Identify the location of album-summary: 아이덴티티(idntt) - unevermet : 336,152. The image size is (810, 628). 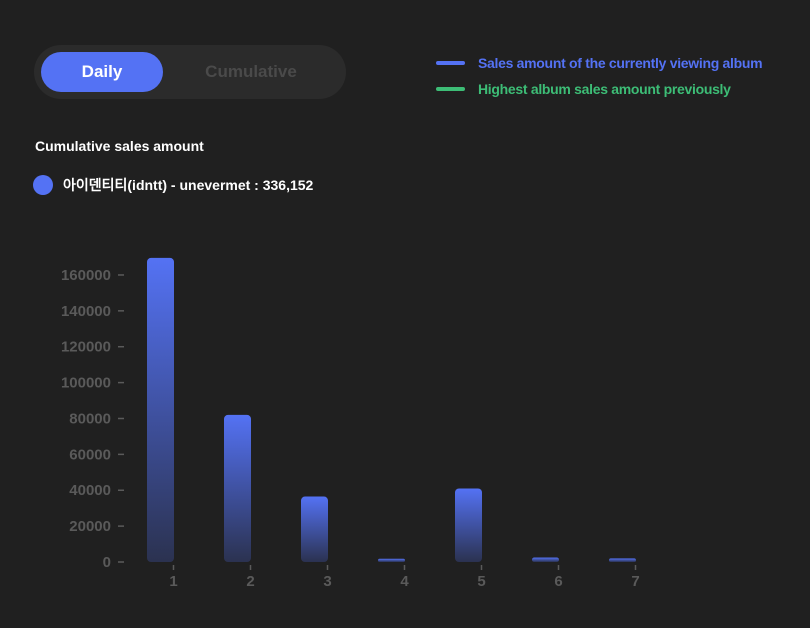
(173, 185).